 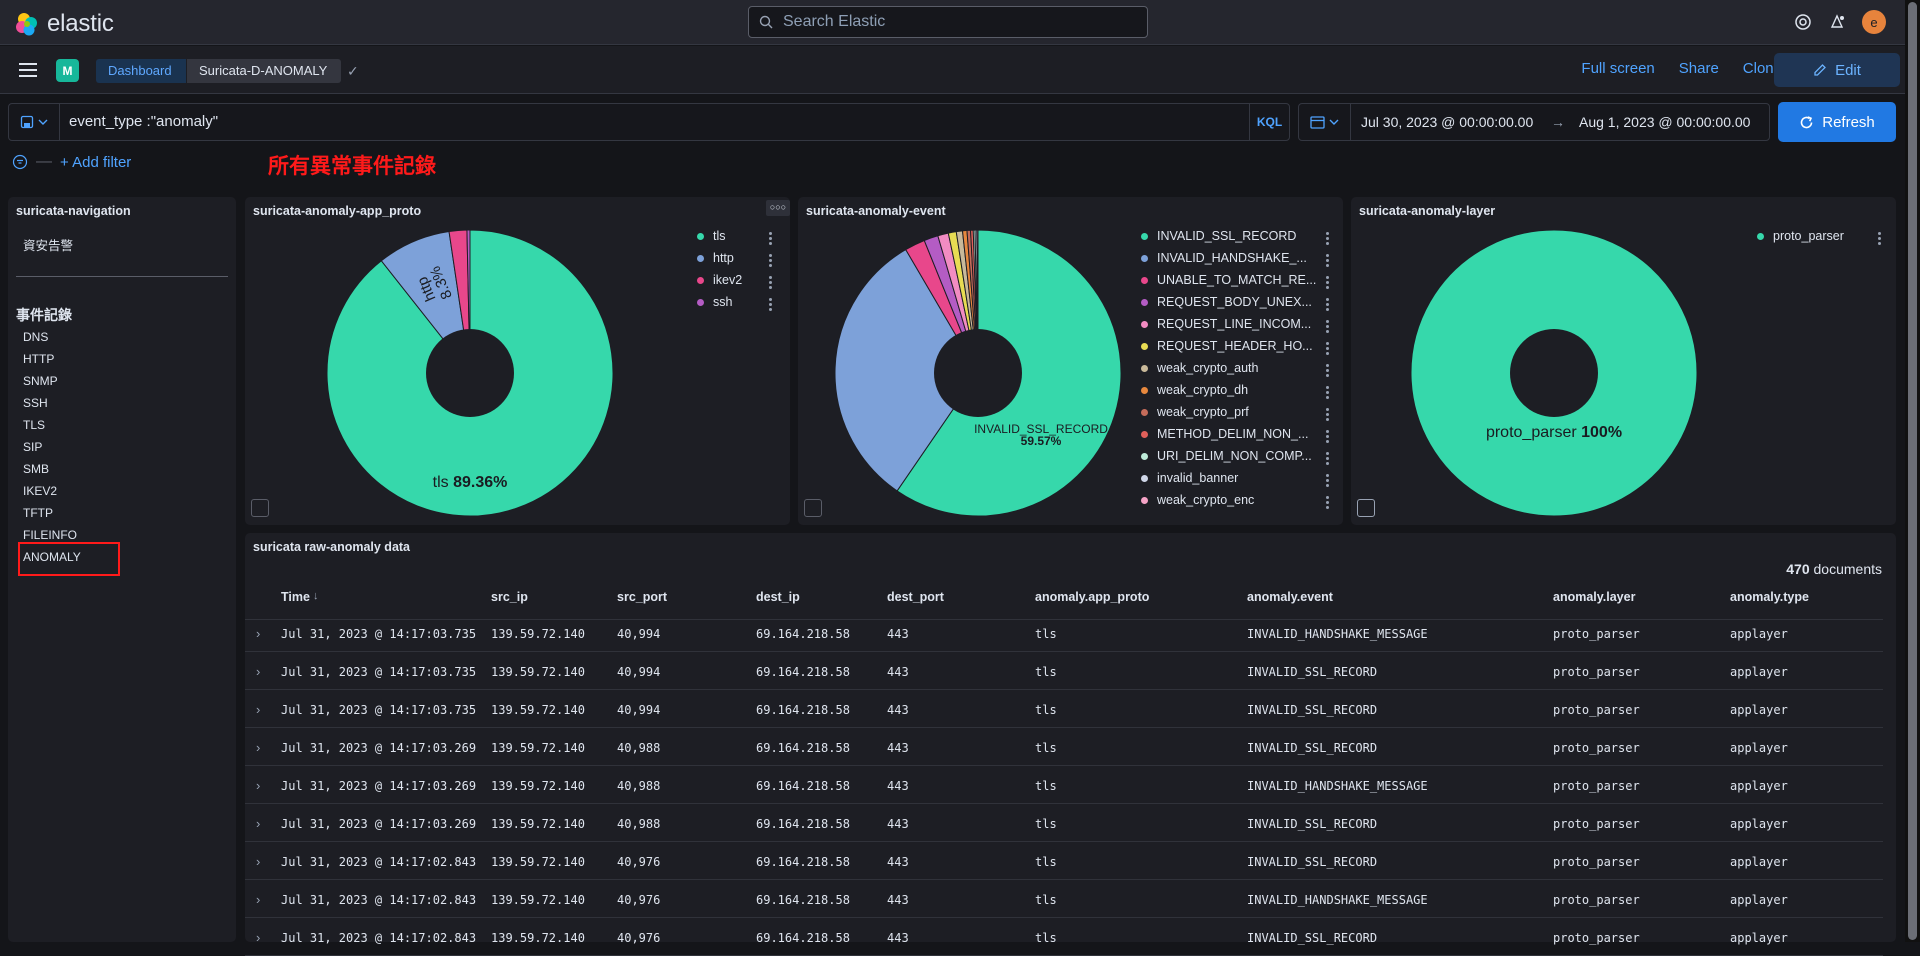 What do you see at coordinates (67, 70) in the screenshot?
I see `space-badge: M` at bounding box center [67, 70].